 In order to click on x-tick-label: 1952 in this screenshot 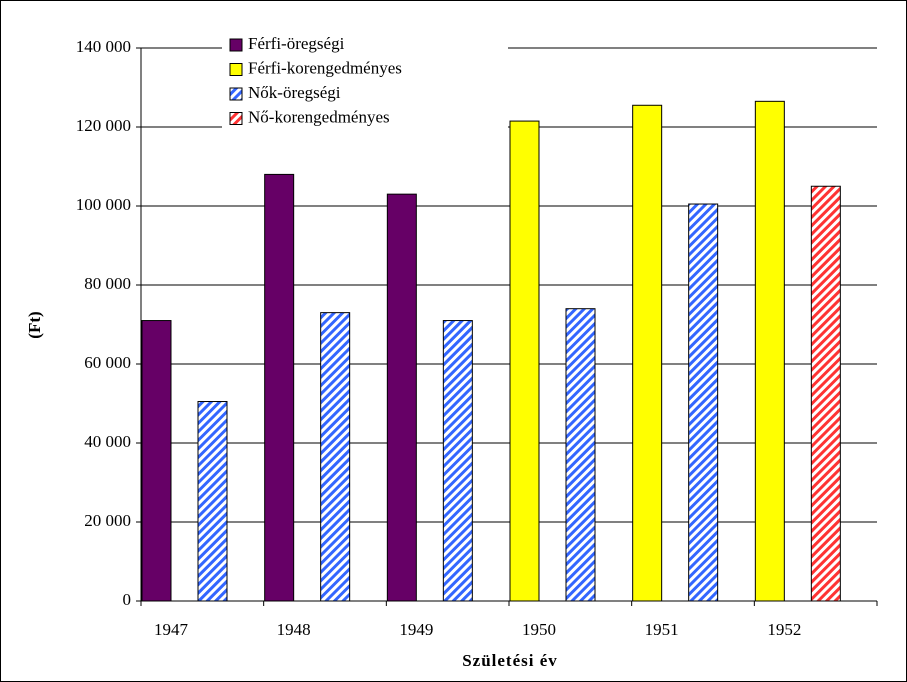, I will do `click(784, 629)`.